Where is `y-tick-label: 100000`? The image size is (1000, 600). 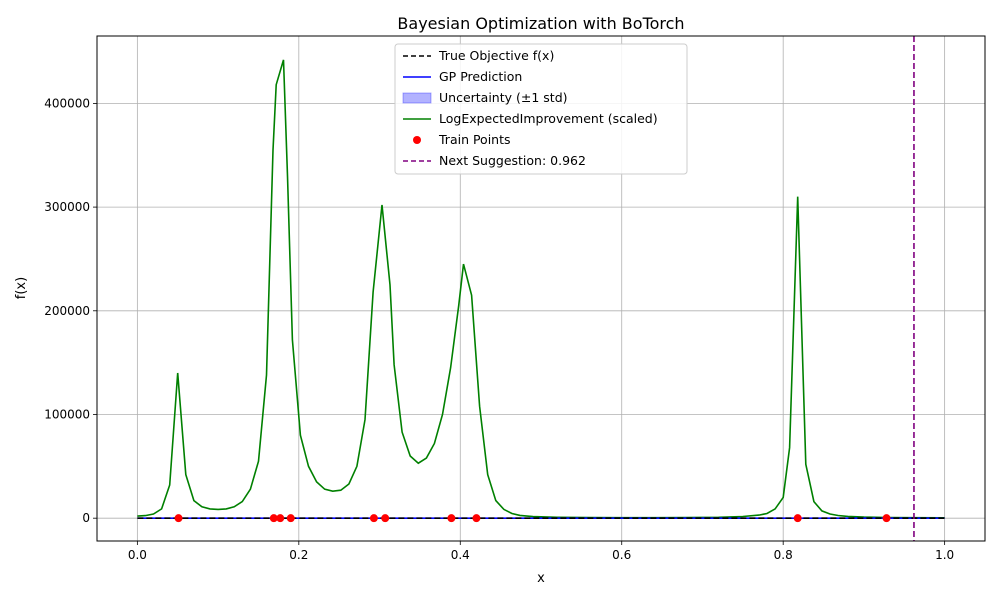
y-tick-label: 100000 is located at coordinates (67, 414).